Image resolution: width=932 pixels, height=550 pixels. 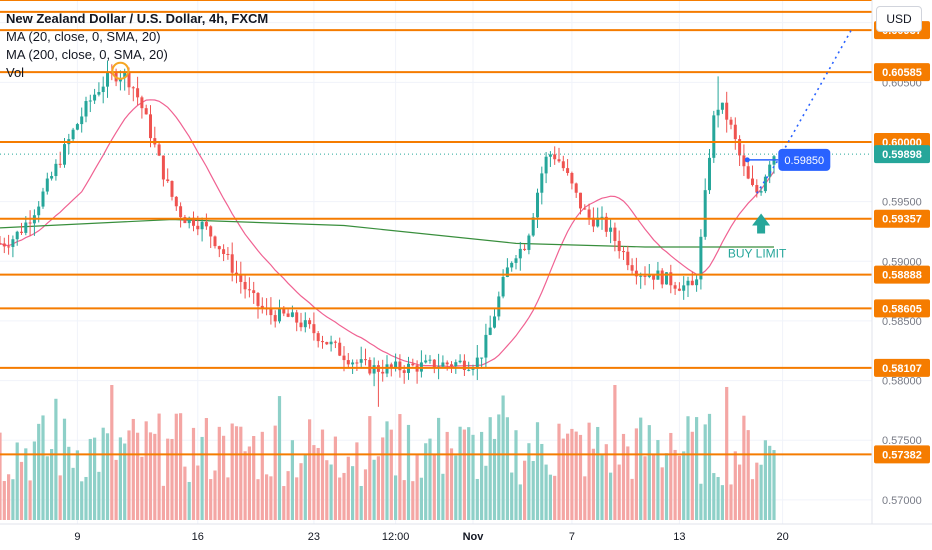 What do you see at coordinates (466, 536) in the screenshot?
I see `time-axis: 9 16 23 12:00 Nov 7 13 20` at bounding box center [466, 536].